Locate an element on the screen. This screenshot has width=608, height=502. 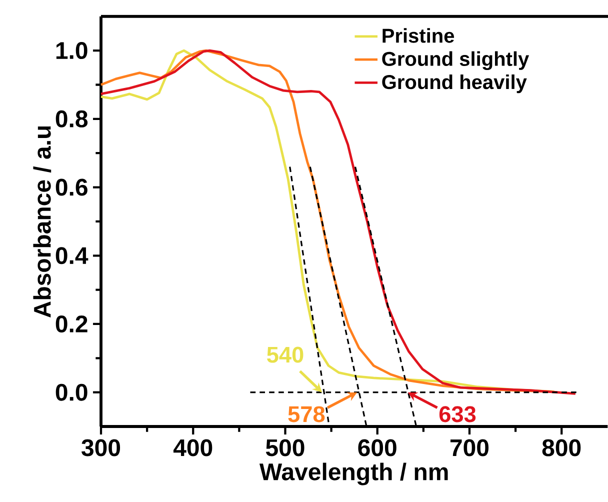
x-tick-label: 600 is located at coordinates (377, 447).